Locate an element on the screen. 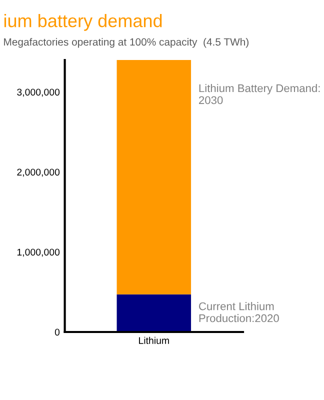  chart-title: ium battery demand is located at coordinates (83, 22).